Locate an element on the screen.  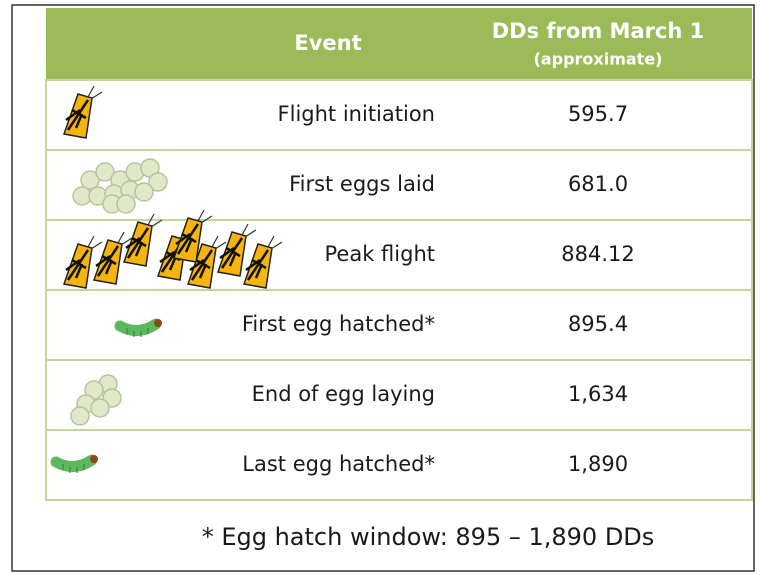
dd-cell: 895.4 is located at coordinates (598, 324).